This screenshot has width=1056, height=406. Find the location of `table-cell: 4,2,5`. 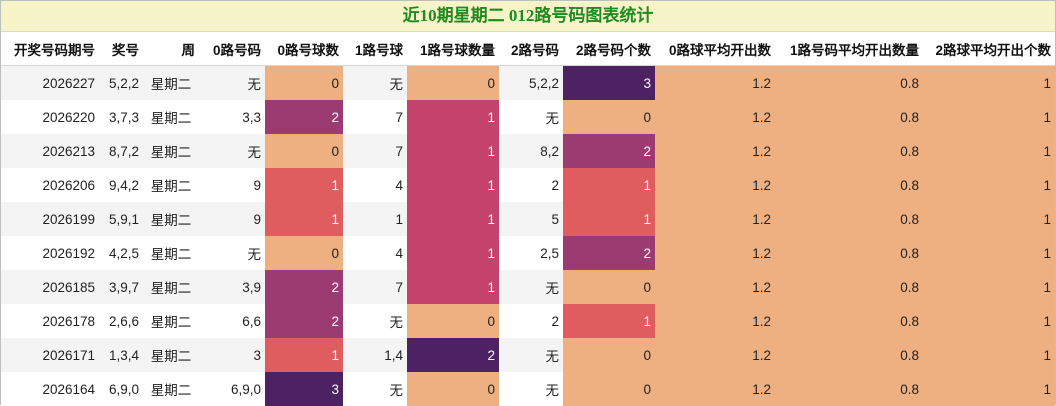

table-cell: 4,2,5 is located at coordinates (121, 253).